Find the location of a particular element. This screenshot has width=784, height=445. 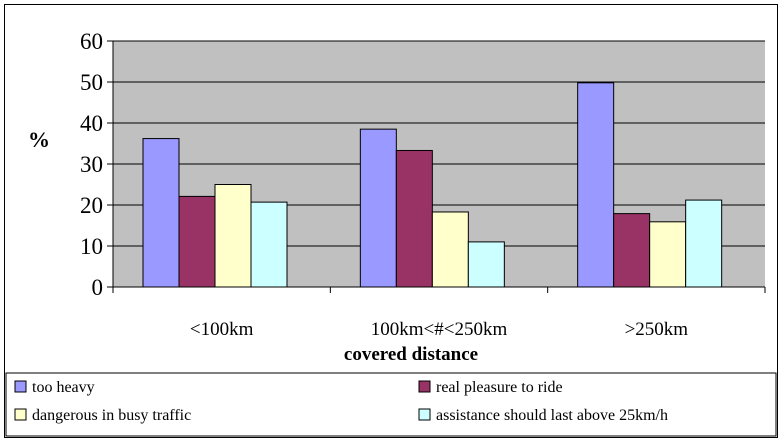

y-tick-label: 30 is located at coordinates (91, 164).